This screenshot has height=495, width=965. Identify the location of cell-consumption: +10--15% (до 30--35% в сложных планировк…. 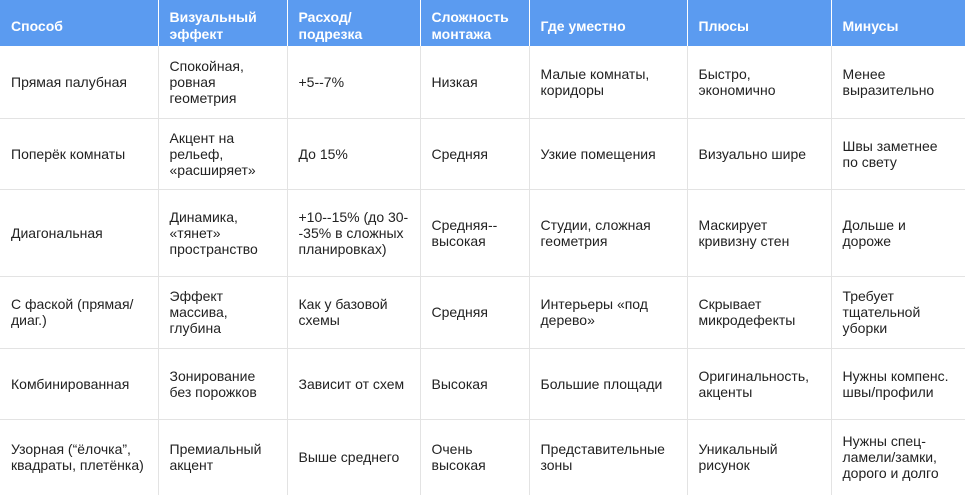
(354, 233).